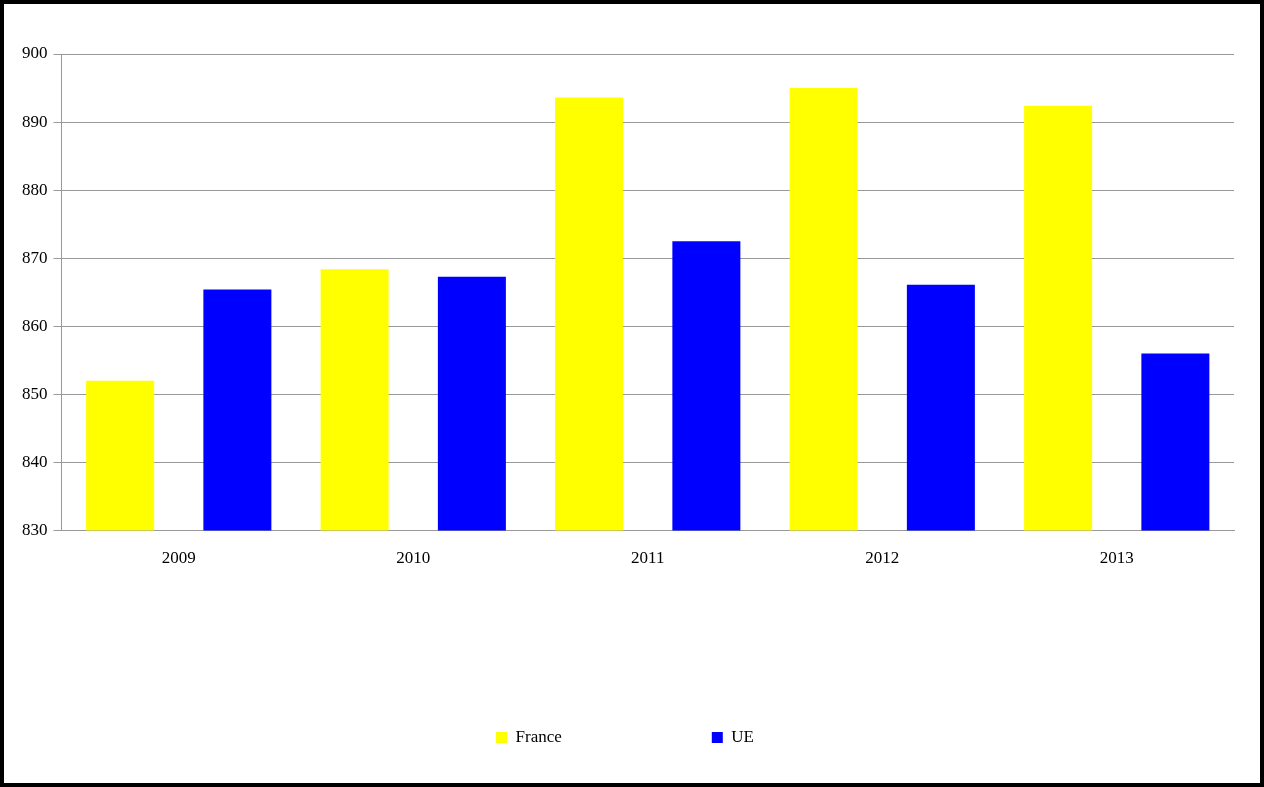 The image size is (1264, 787). Describe the element at coordinates (413, 558) in the screenshot. I see `x-tick-label: 2010` at that location.